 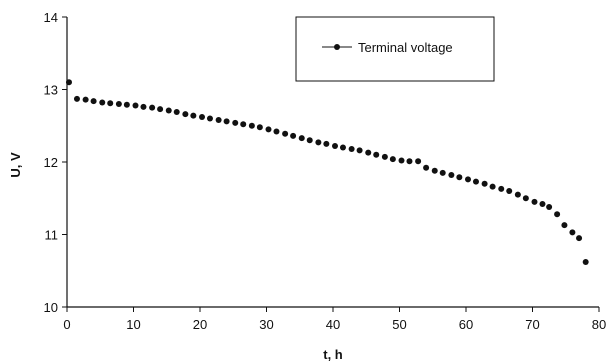 What do you see at coordinates (333, 324) in the screenshot?
I see `x-tick-label: 40` at bounding box center [333, 324].